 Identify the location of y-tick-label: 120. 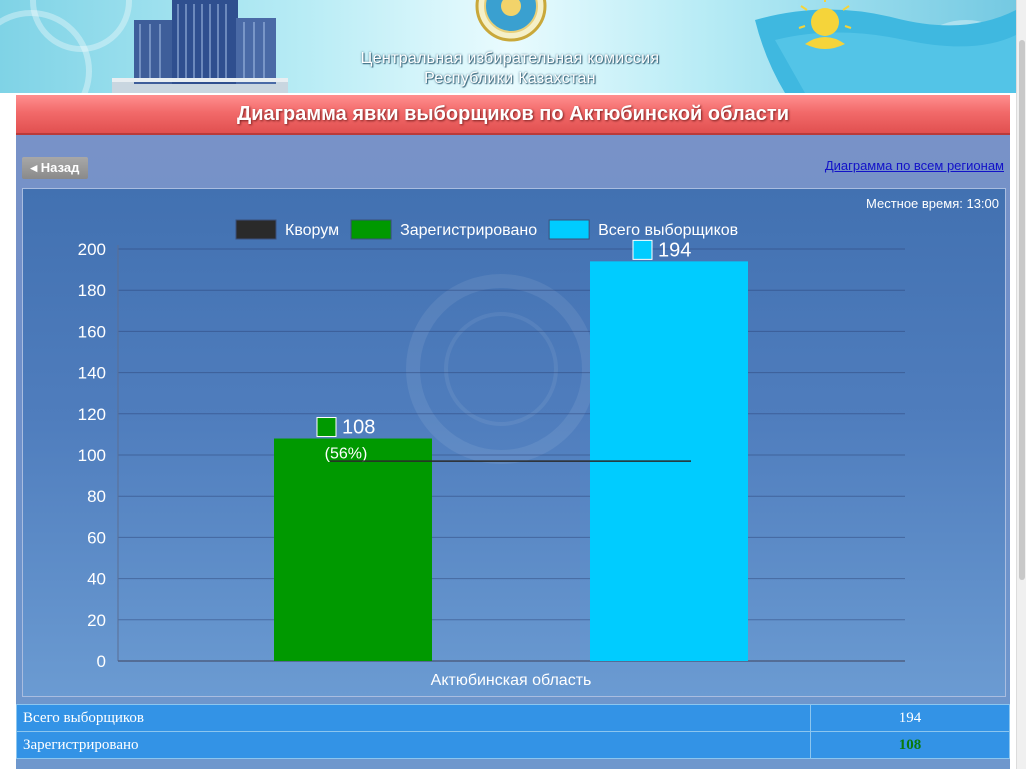
(92, 414).